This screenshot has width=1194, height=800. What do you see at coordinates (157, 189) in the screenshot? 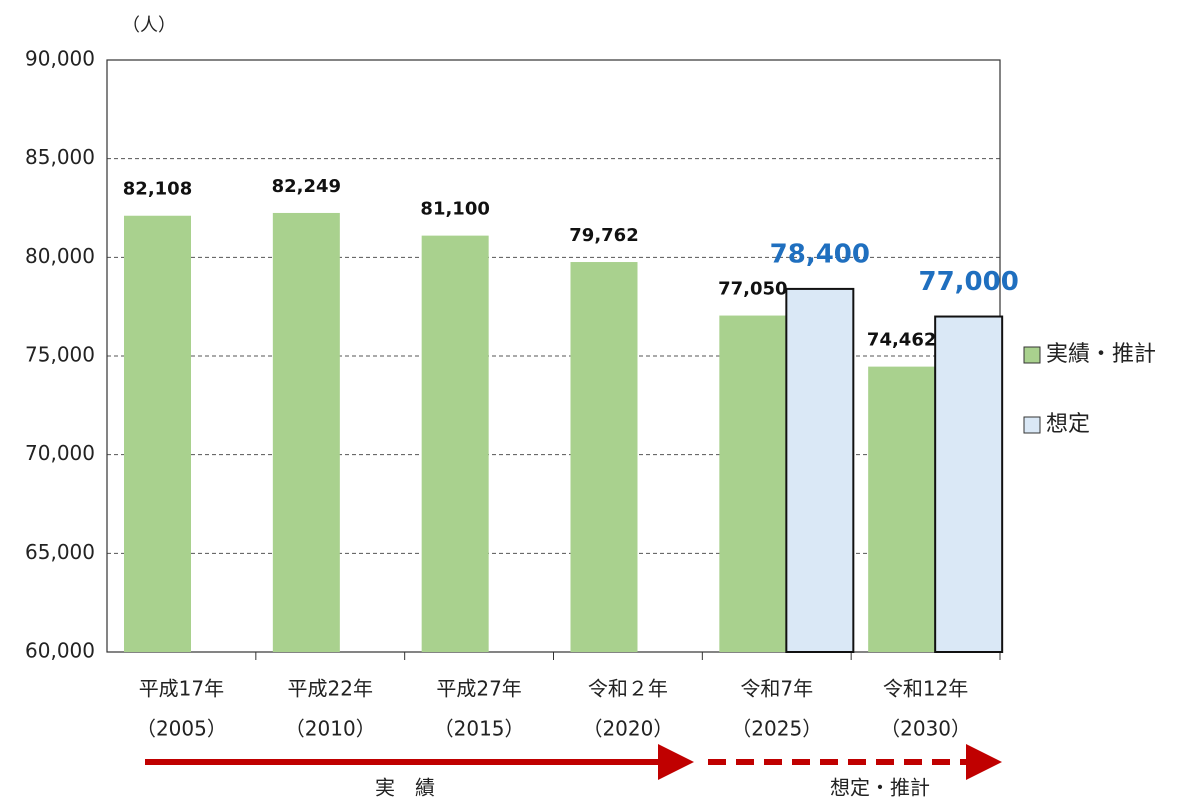
I see `data-label: 82,108` at bounding box center [157, 189].